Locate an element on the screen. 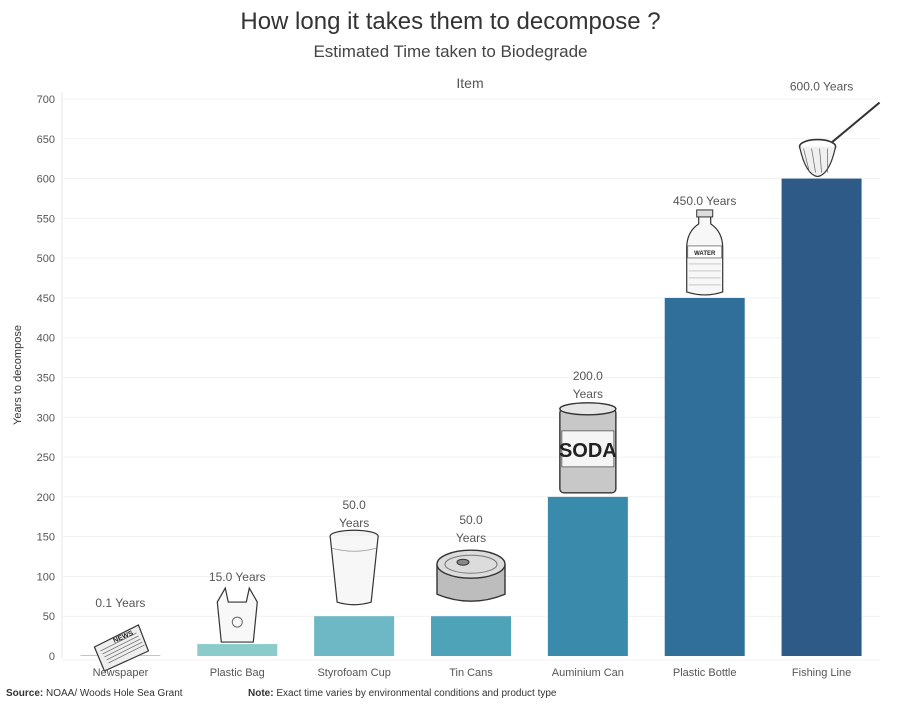  x-tick-label: Newspaper is located at coordinates (121, 673).